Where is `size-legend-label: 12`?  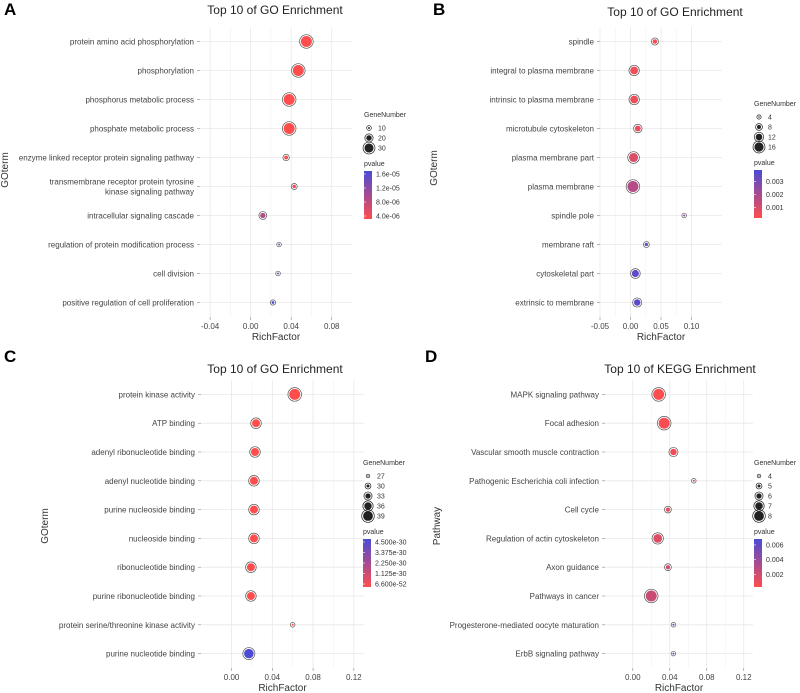
size-legend-label: 12 is located at coordinates (772, 138).